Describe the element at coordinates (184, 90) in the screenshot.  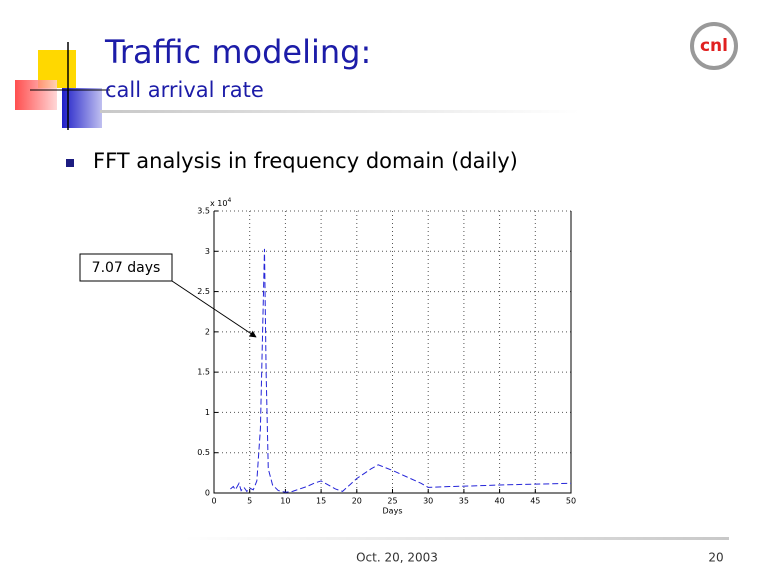
I see `slide-subtitle: call arrival rate` at that location.